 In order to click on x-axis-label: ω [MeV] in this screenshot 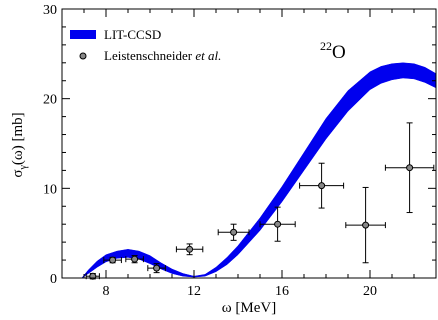, I will do `click(249, 308)`.